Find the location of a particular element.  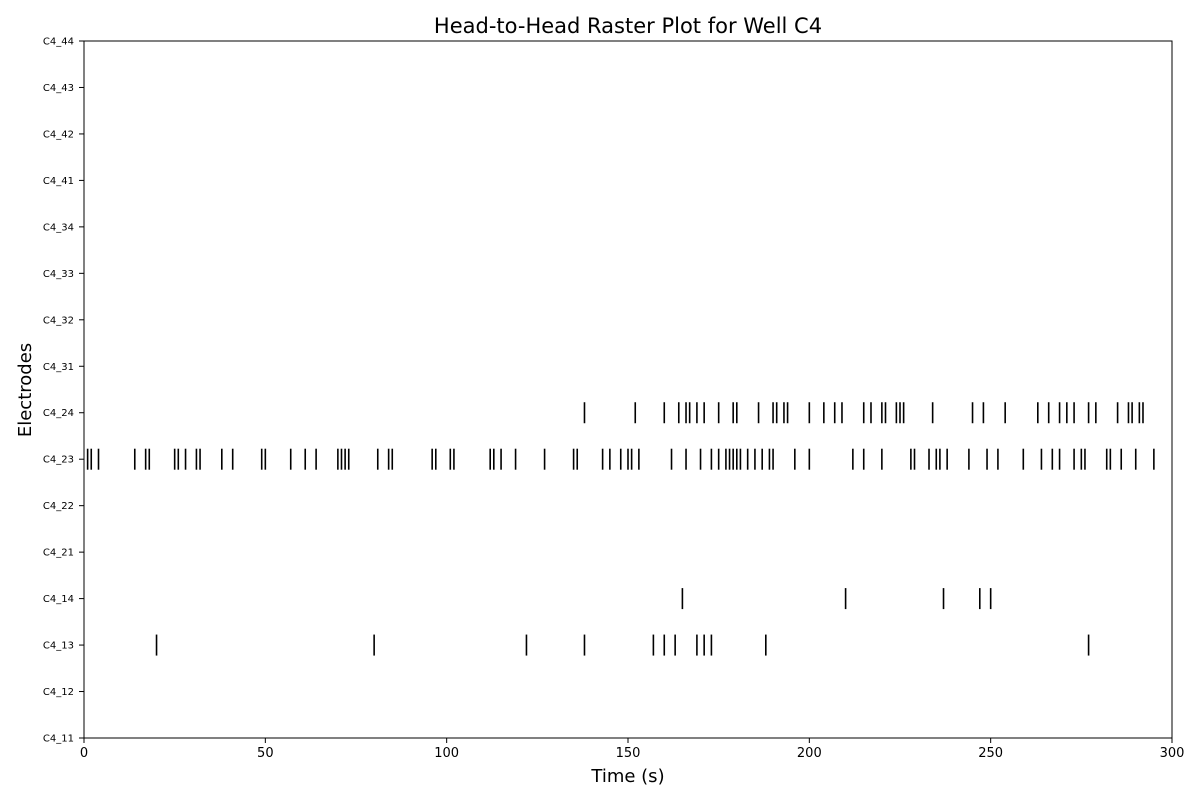

y-tick-label: C4_24 is located at coordinates (58, 413).